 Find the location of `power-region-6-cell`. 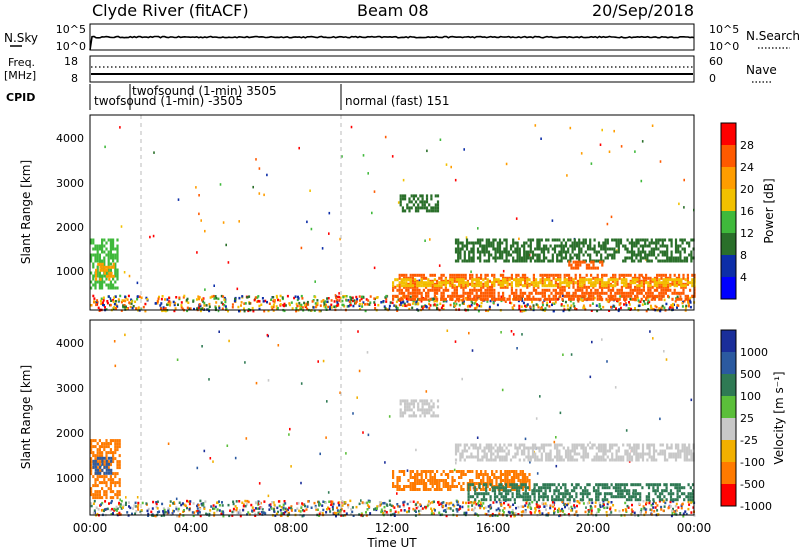

power-region-6-cell is located at coordinates (578, 262).